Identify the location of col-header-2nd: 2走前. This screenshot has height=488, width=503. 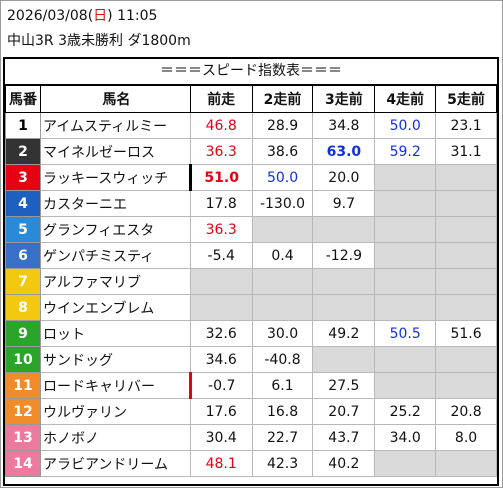
(282, 99).